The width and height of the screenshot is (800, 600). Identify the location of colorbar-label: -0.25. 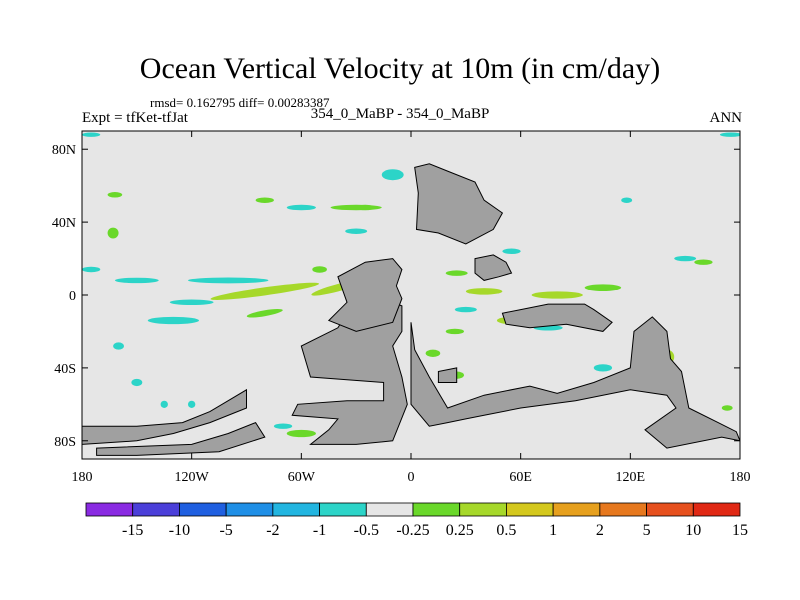
(412, 530).